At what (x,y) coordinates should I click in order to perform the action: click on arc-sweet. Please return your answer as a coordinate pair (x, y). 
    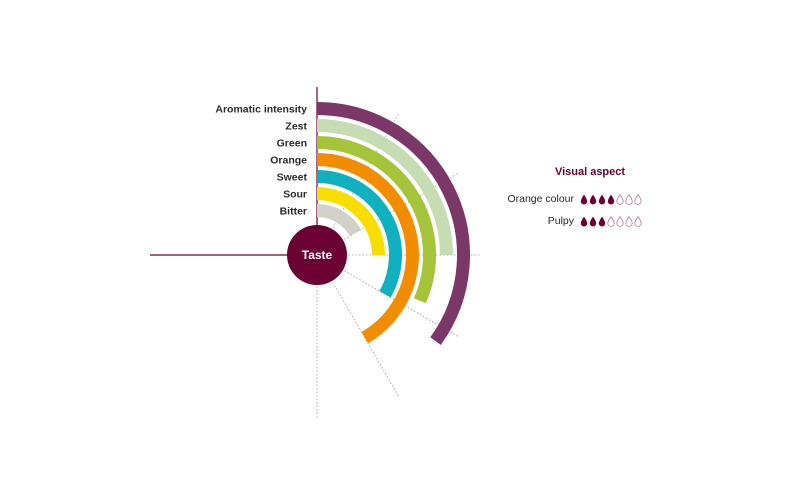
    Looking at the image, I should click on (359, 234).